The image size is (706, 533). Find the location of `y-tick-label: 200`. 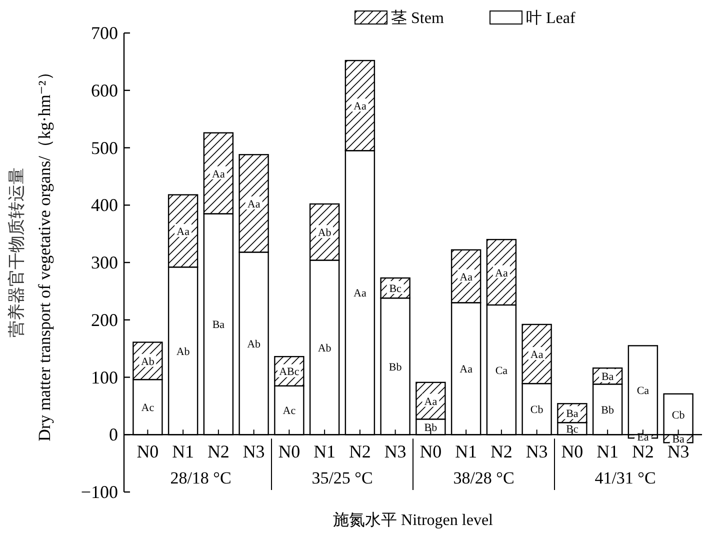

y-tick-label: 200 is located at coordinates (104, 320).